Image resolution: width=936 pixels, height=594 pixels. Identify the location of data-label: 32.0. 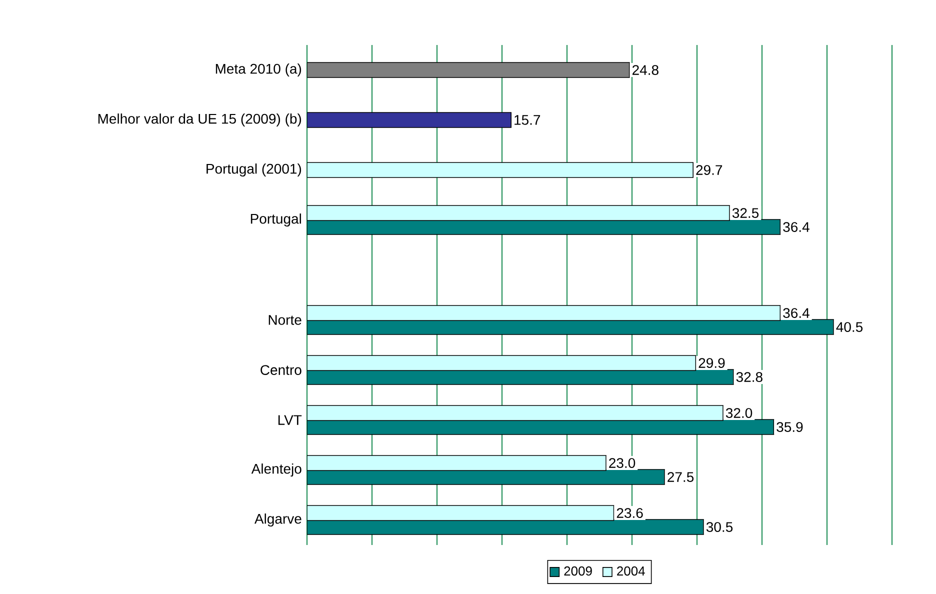
(739, 413).